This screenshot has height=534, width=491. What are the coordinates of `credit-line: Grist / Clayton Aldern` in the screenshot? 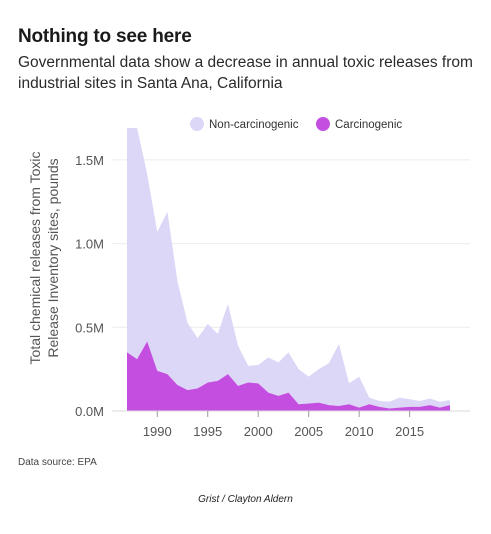 It's located at (245, 499).